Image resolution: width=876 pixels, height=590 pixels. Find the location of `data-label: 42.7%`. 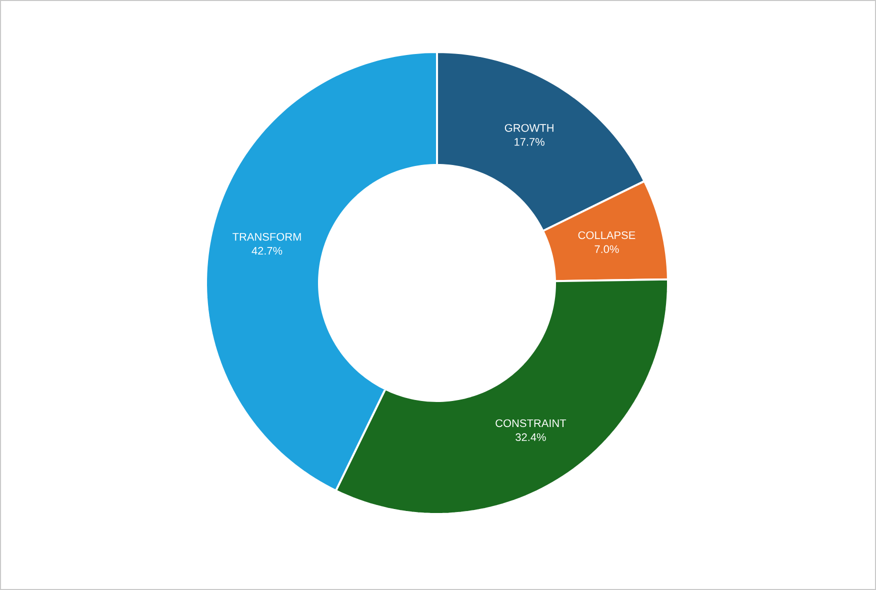

data-label: 42.7% is located at coordinates (267, 250).